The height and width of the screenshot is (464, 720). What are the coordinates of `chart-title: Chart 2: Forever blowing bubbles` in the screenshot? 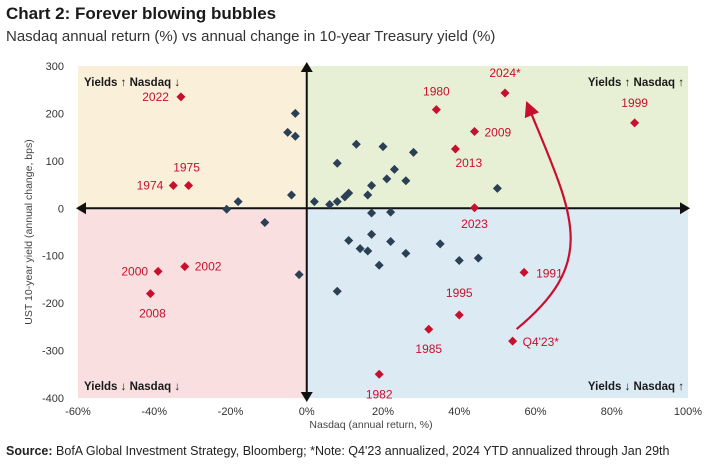 It's located at (141, 13).